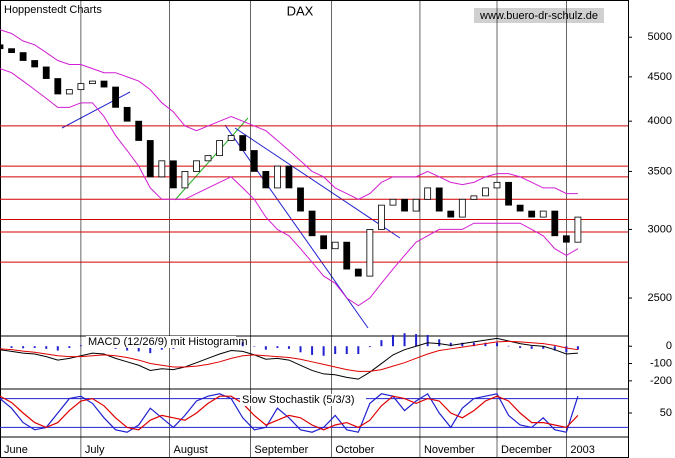  What do you see at coordinates (660, 77) in the screenshot?
I see `y-tick-label: 4500` at bounding box center [660, 77].